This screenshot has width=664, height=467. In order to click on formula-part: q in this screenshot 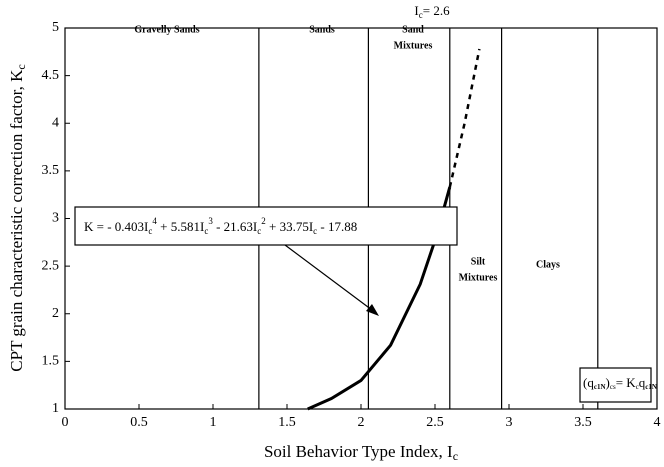, I will do `click(642, 382)`.